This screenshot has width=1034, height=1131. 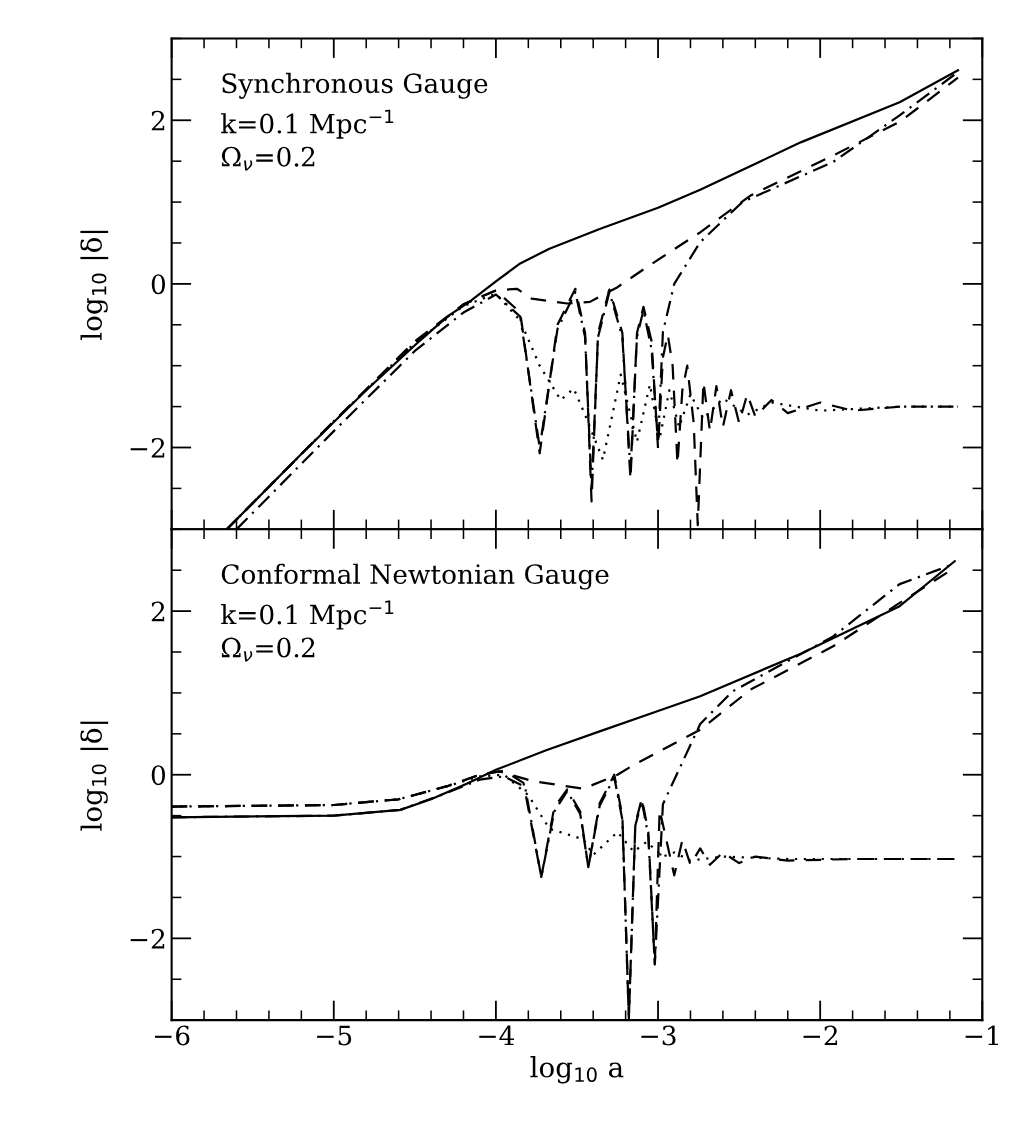 I want to click on x-tick-label: −4, so click(x=497, y=1035).